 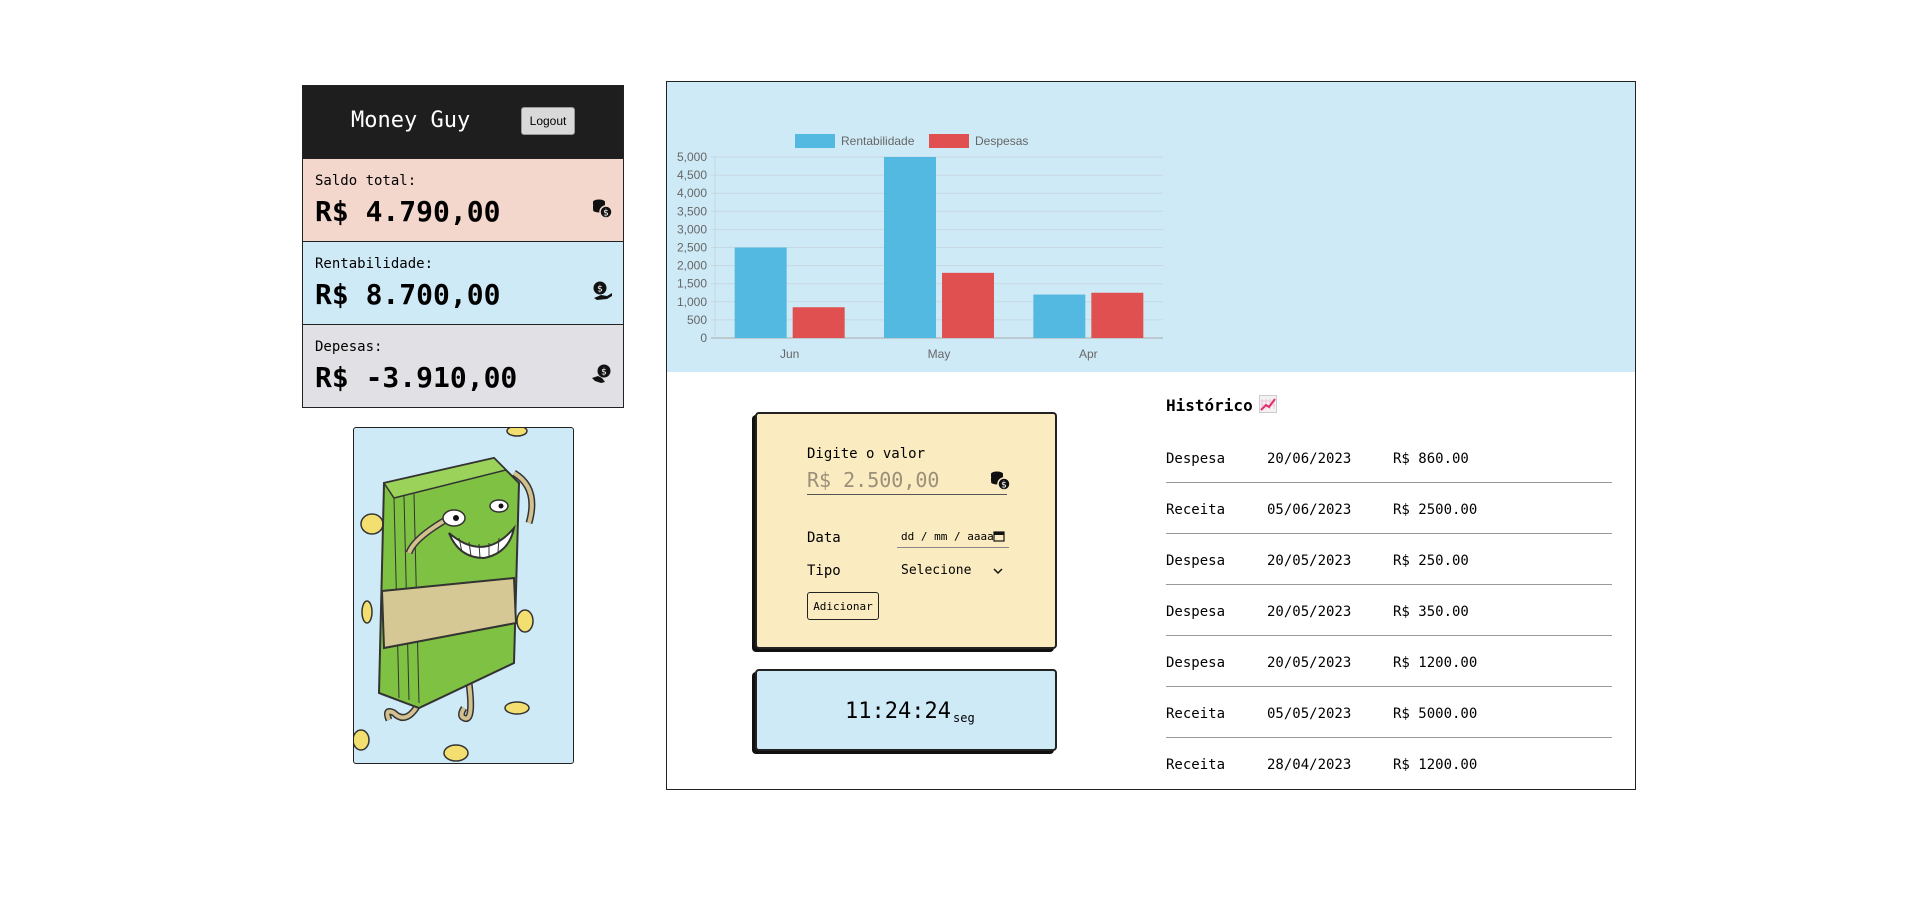 What do you see at coordinates (789, 354) in the screenshot?
I see `x-tick-label: Jun` at bounding box center [789, 354].